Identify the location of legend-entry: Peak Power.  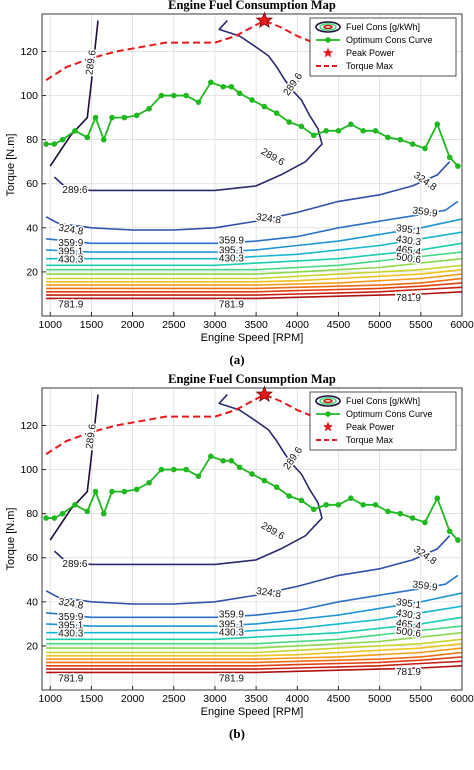
(370, 427).